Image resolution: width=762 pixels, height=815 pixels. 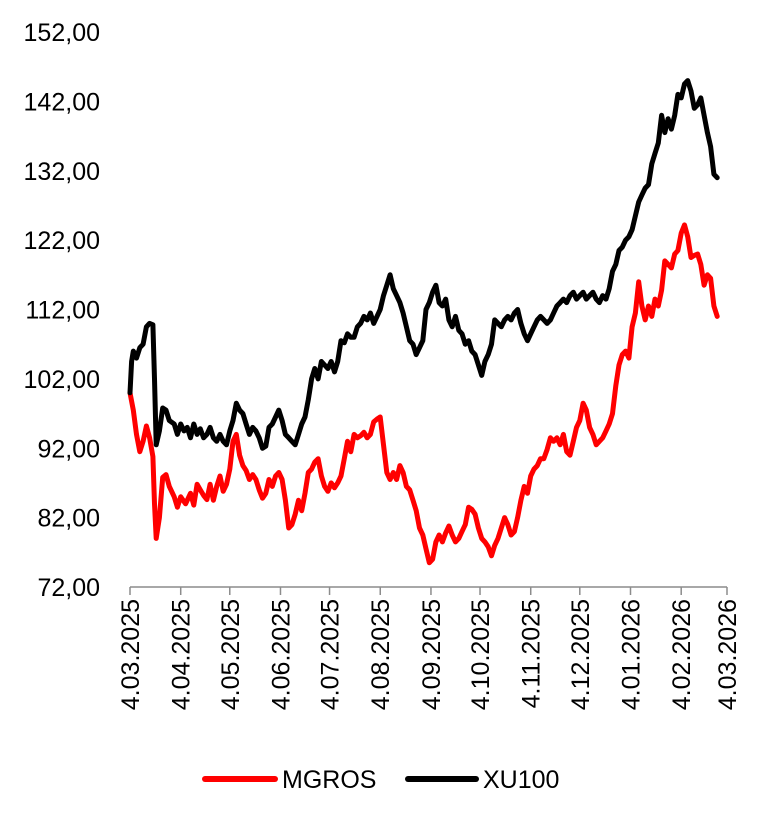 What do you see at coordinates (481, 654) in the screenshot?
I see `x-tick-label: 4.10.2025` at bounding box center [481, 654].